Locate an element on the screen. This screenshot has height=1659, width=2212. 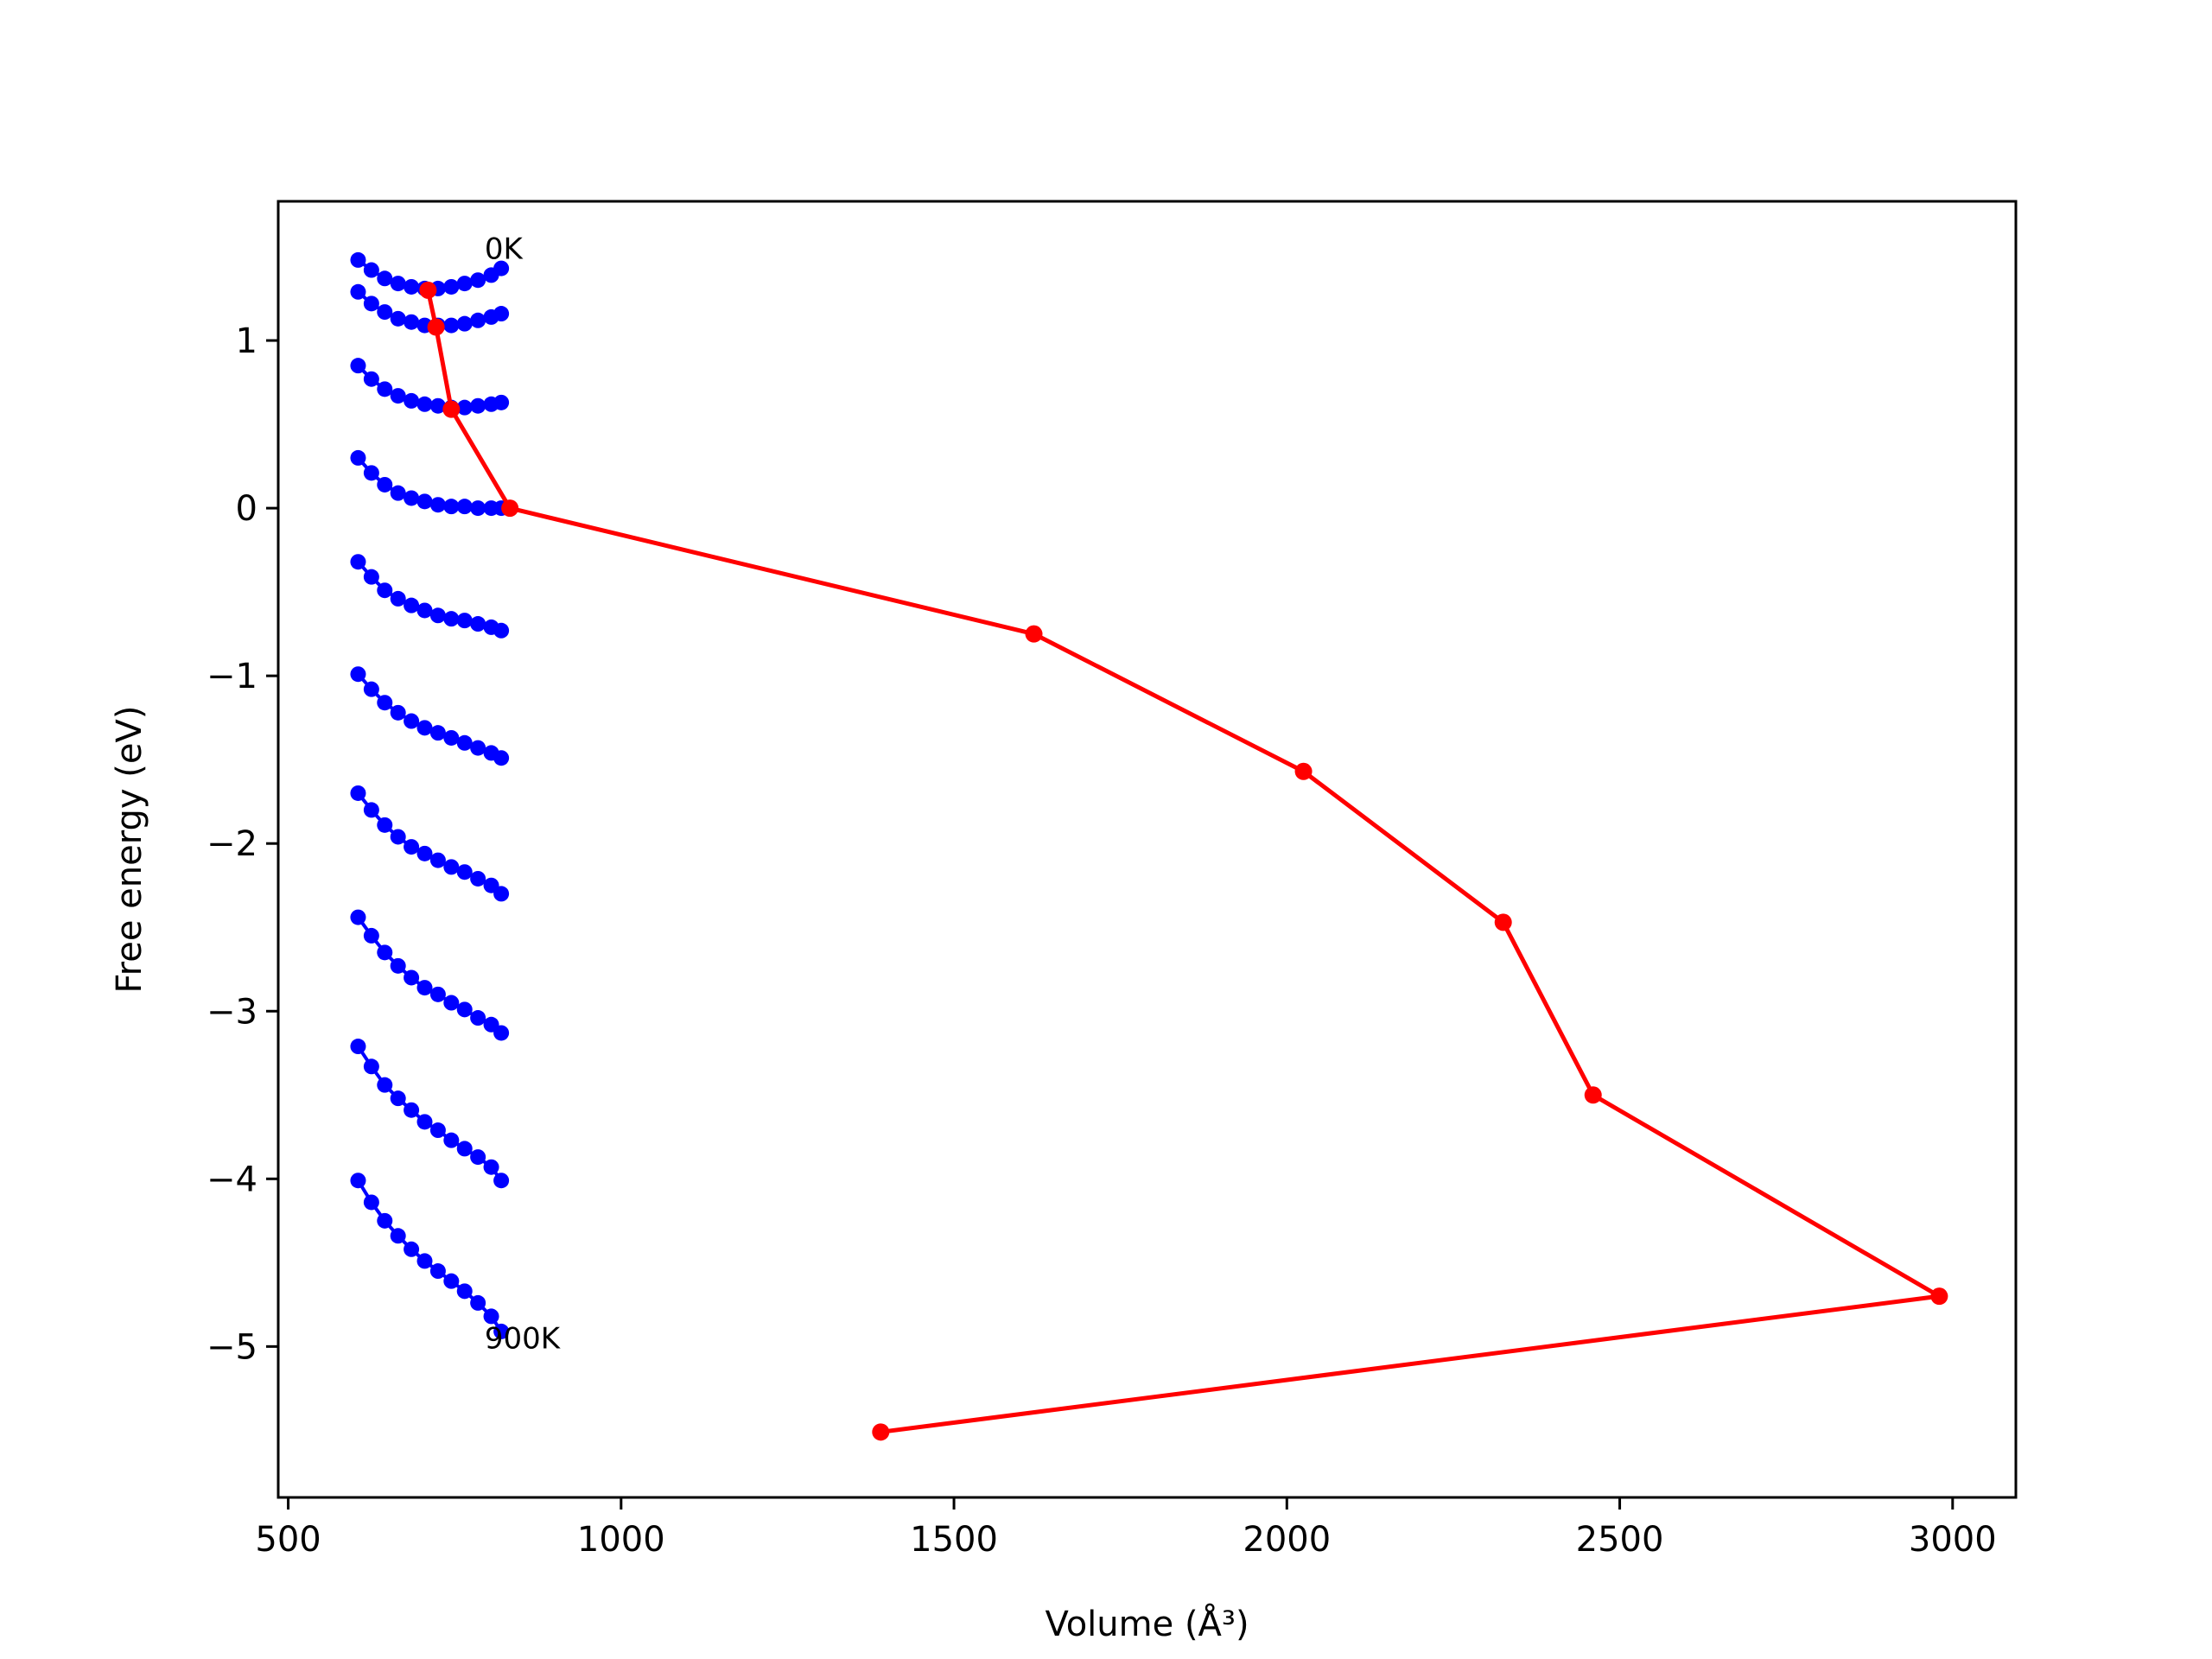
y-tick-label--5: −5 is located at coordinates (232, 1347).